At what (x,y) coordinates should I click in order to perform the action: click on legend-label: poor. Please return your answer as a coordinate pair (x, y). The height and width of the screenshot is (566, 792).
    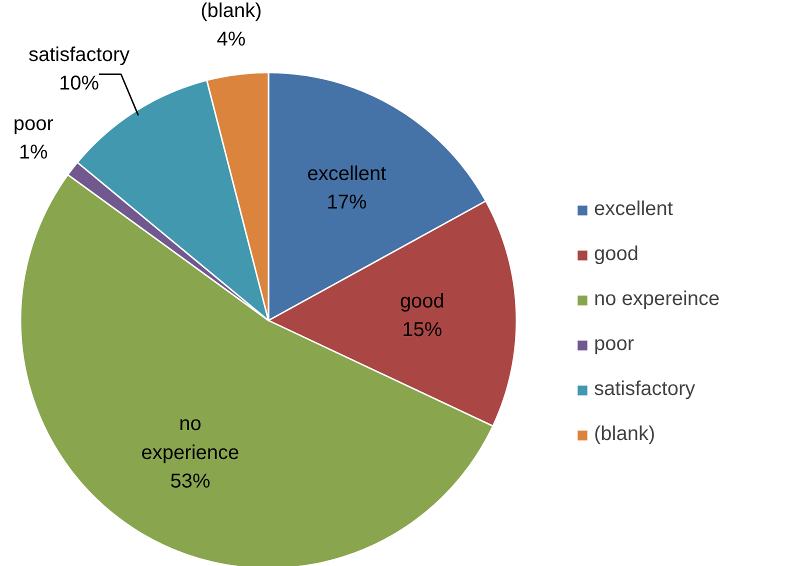
    Looking at the image, I should click on (614, 344).